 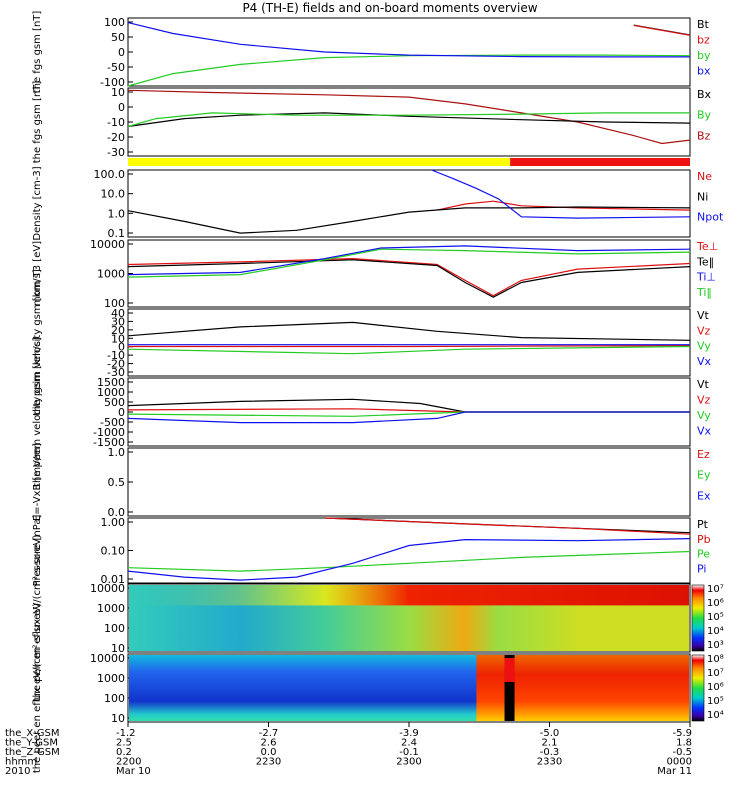 I want to click on y-tick-label: 0, so click(x=121, y=52).